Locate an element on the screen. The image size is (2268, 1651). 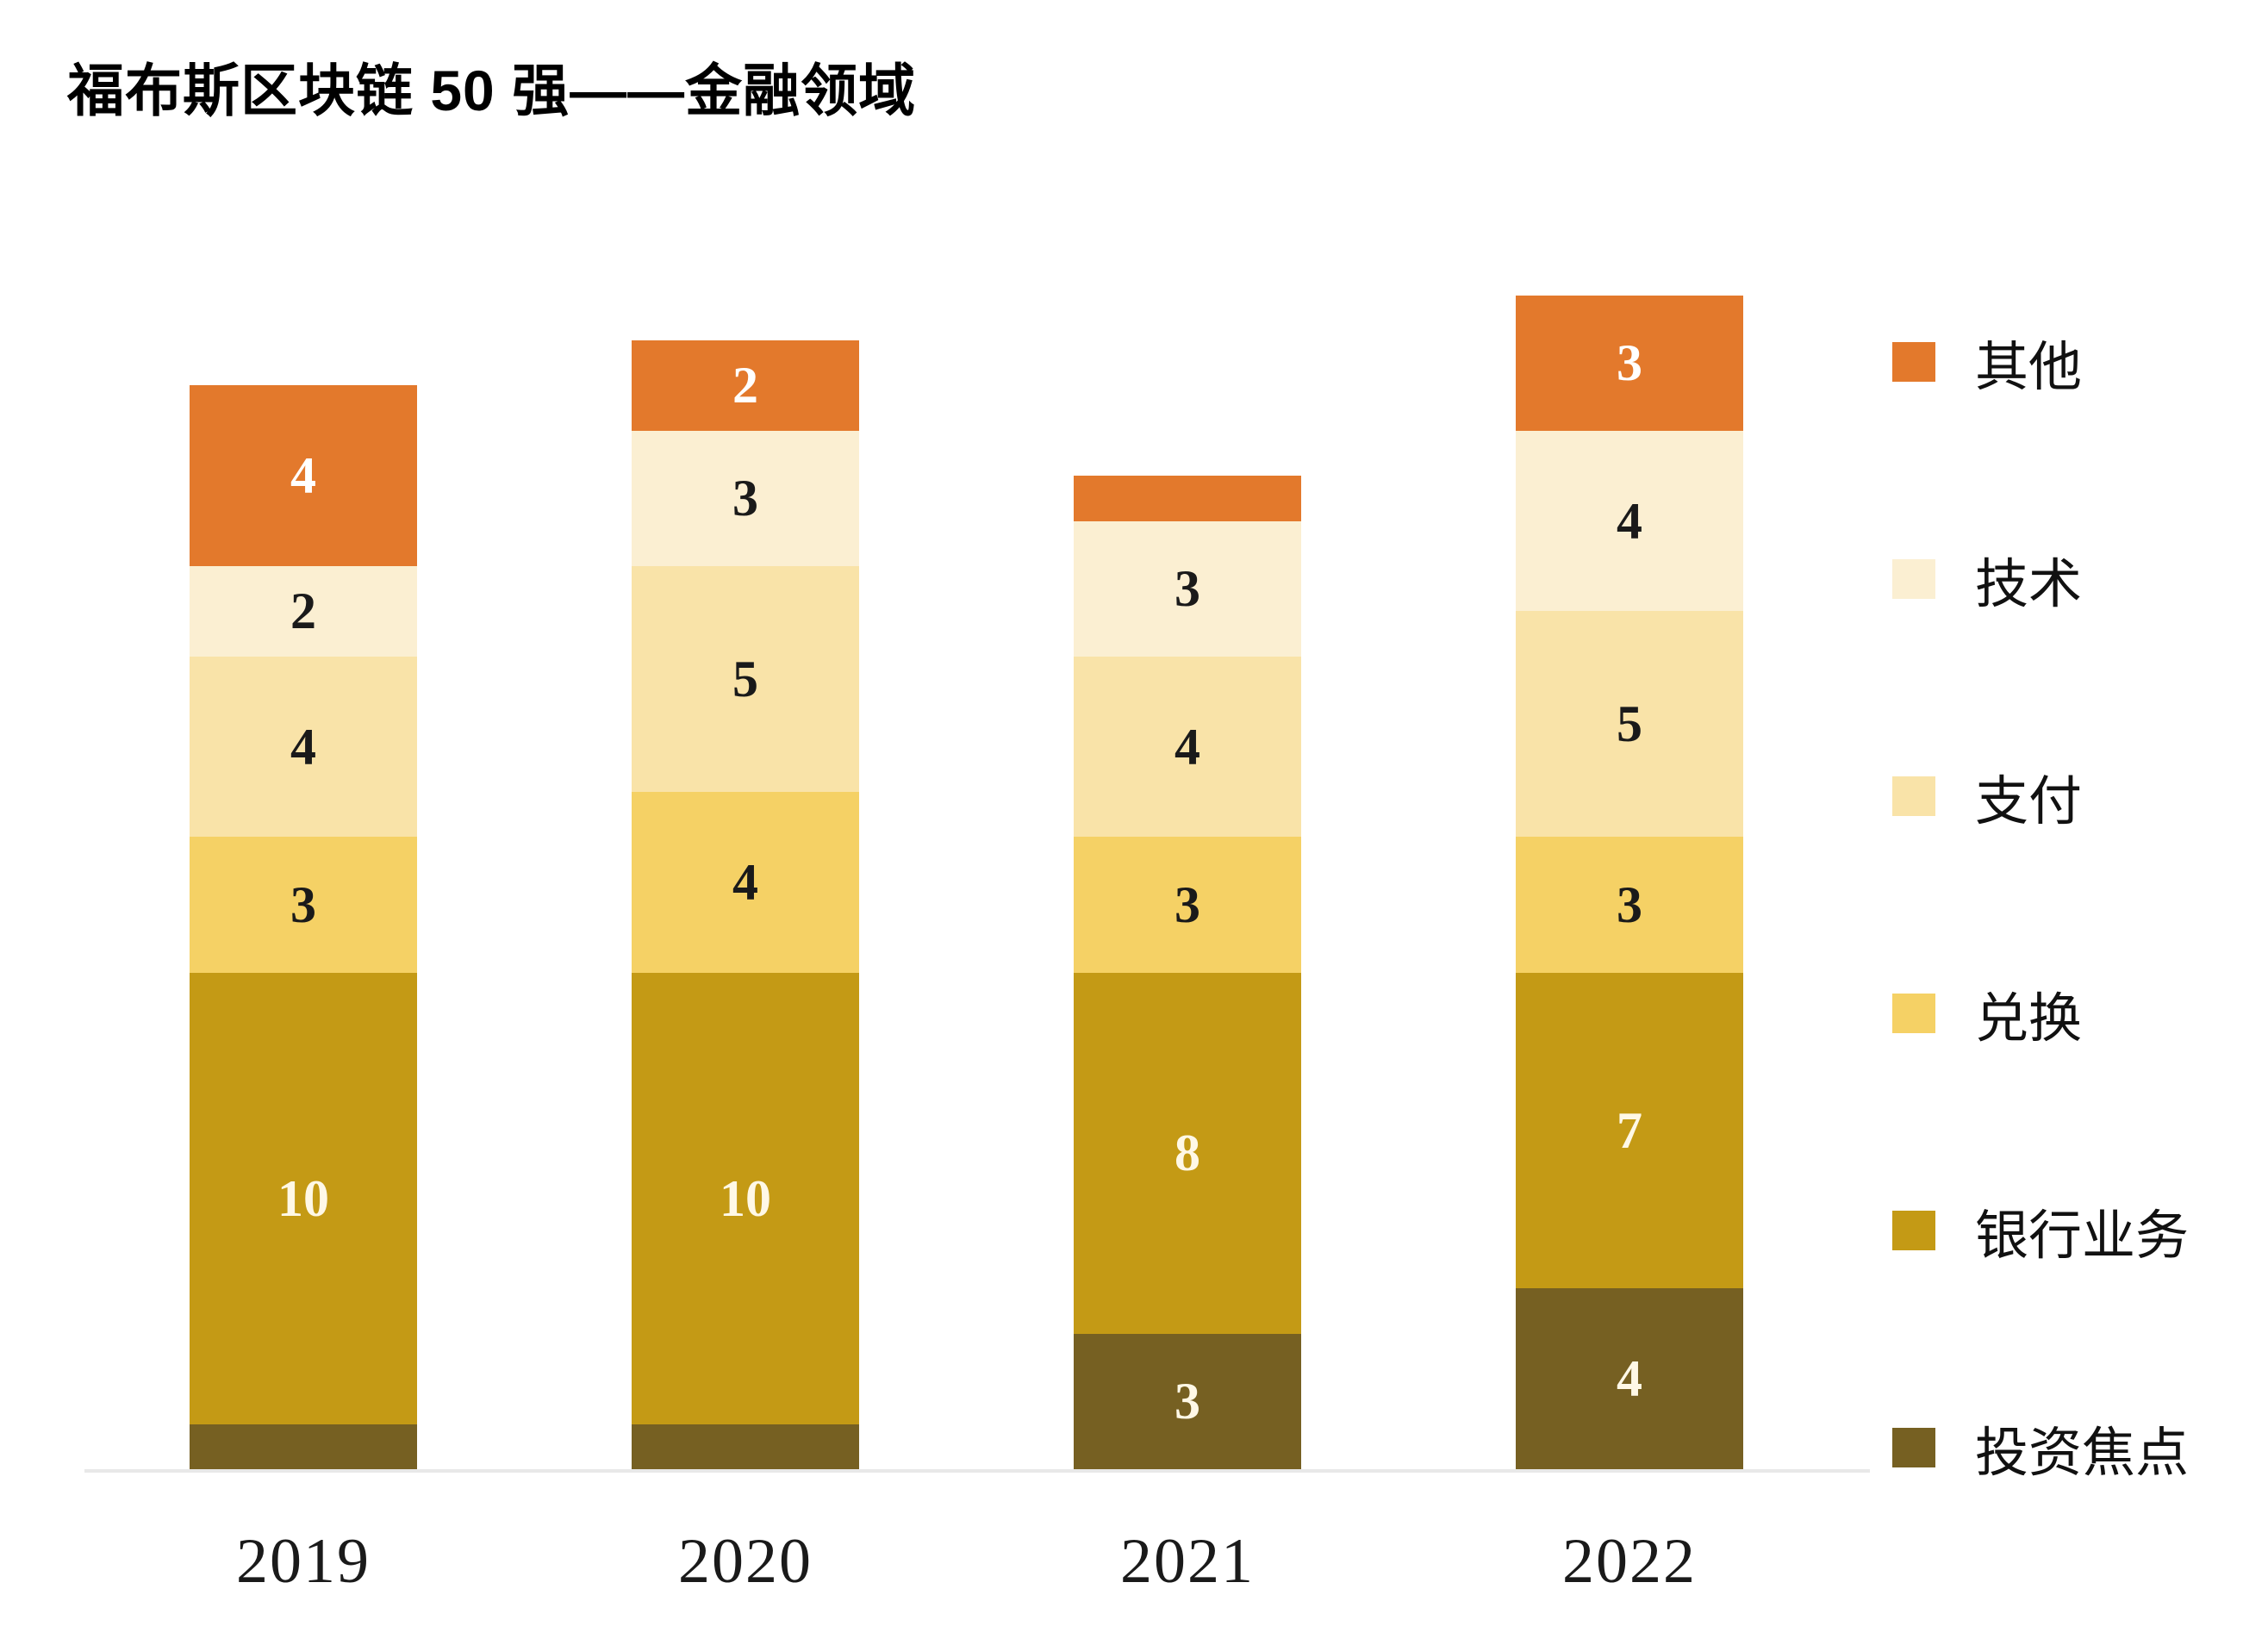
legend-item-label: 银行业务 is located at coordinates (2082, 1236).